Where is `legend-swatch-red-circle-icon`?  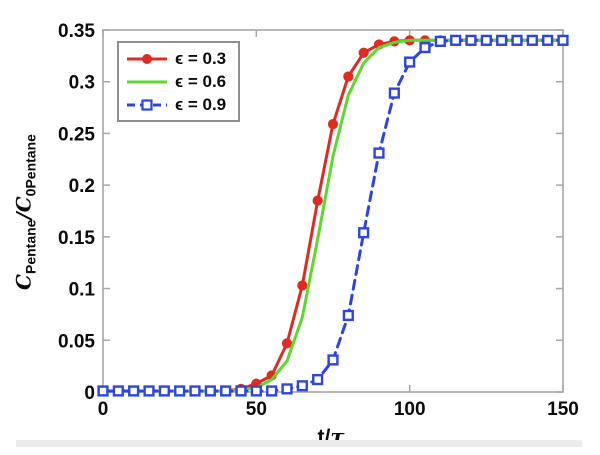
legend-swatch-red-circle-icon is located at coordinates (147, 58).